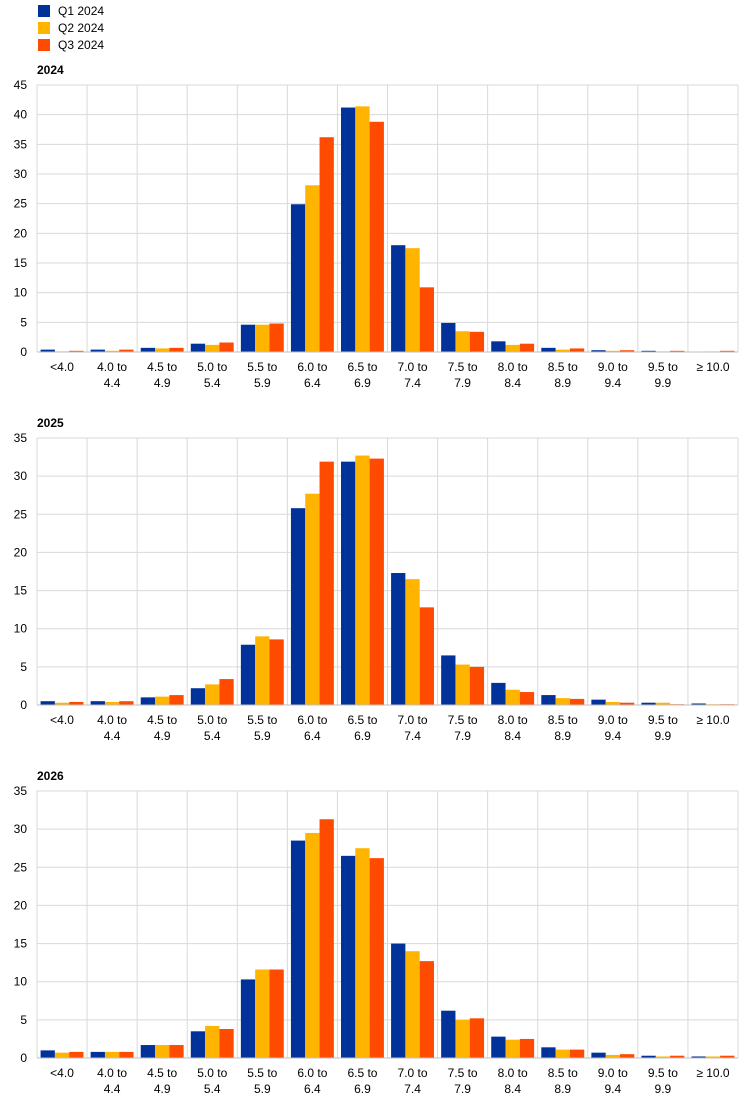 Image resolution: width=745 pixels, height=1100 pixels. Describe the element at coordinates (663, 728) in the screenshot. I see `x-tick-label: 9.5 to 9.9` at that location.